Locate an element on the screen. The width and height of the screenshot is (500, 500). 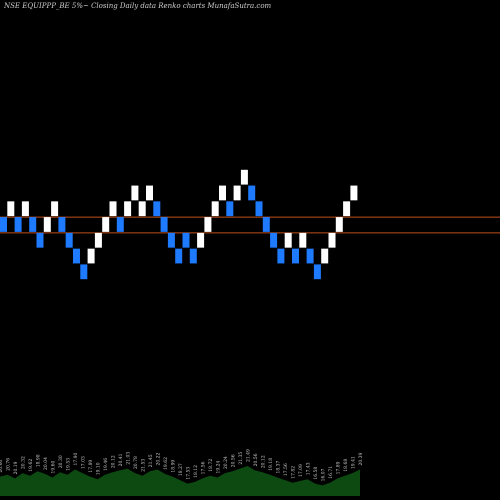
volume-label: 20.19 is located at coordinates (16, 467).